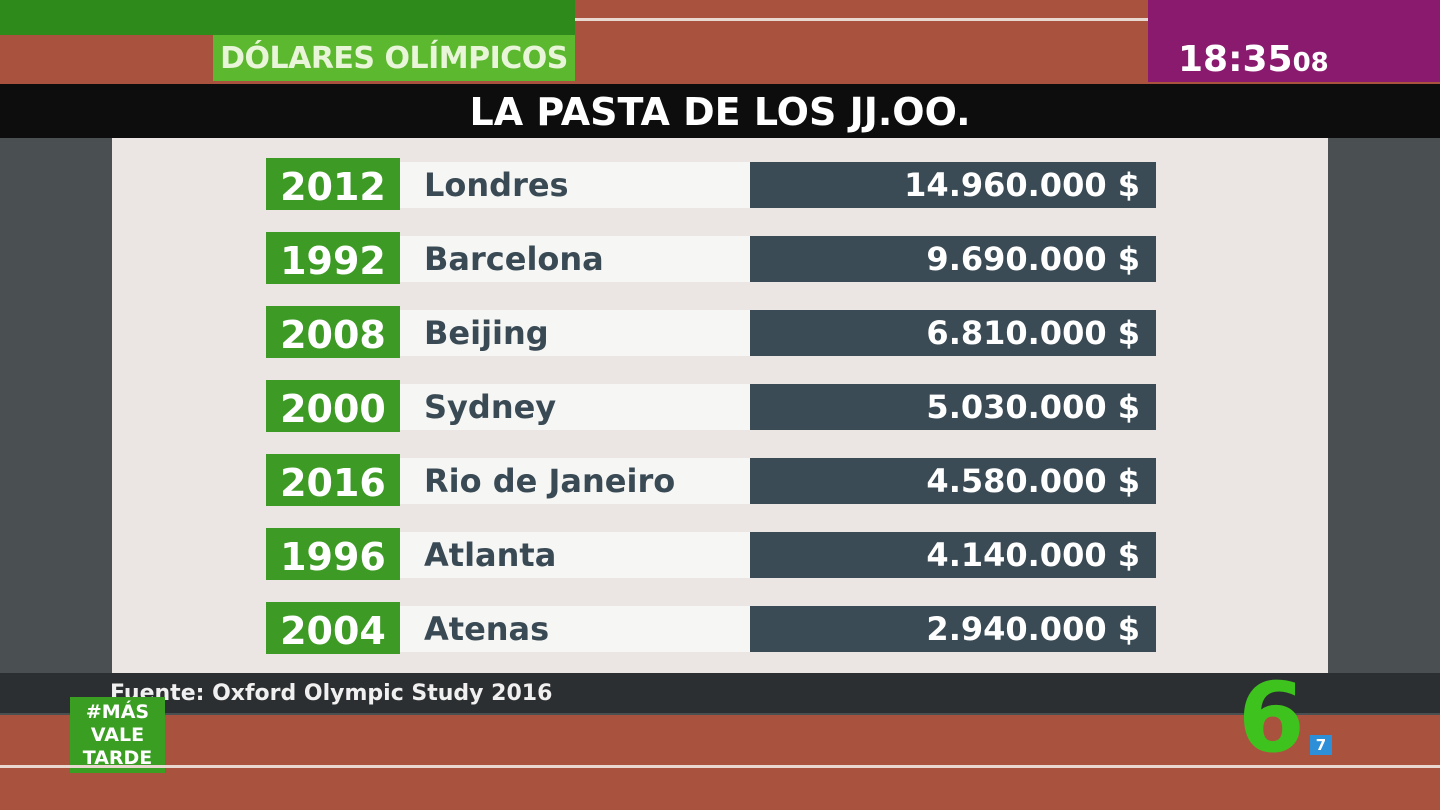 This screenshot has height=810, width=1440. What do you see at coordinates (333, 184) in the screenshot?
I see `year-cell: 2012` at bounding box center [333, 184].